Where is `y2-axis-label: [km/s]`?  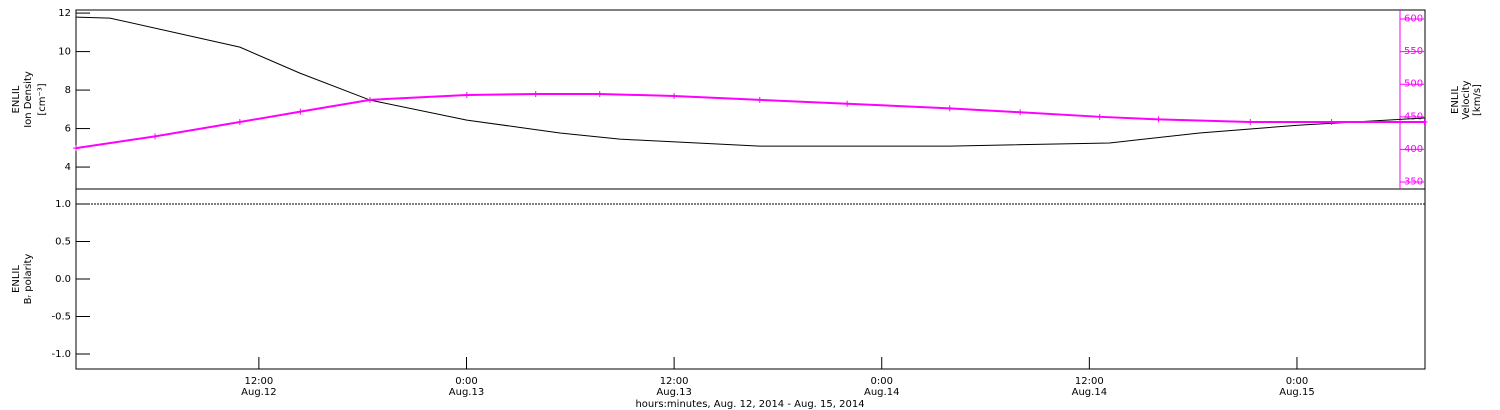
y2-axis-label: [km/s] is located at coordinates (1477, 100).